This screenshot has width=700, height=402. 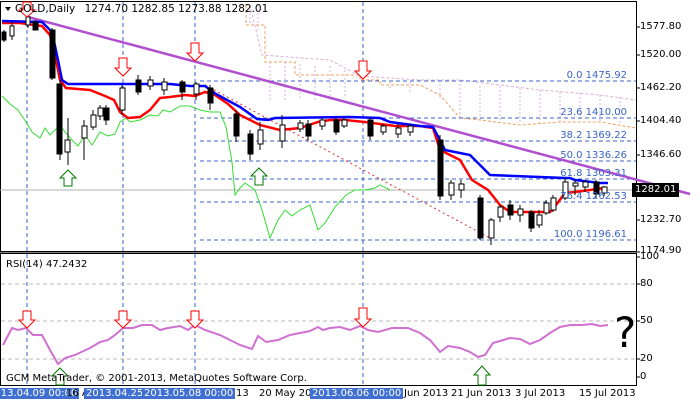 I want to click on price-tick: 1232.70, so click(x=661, y=219).